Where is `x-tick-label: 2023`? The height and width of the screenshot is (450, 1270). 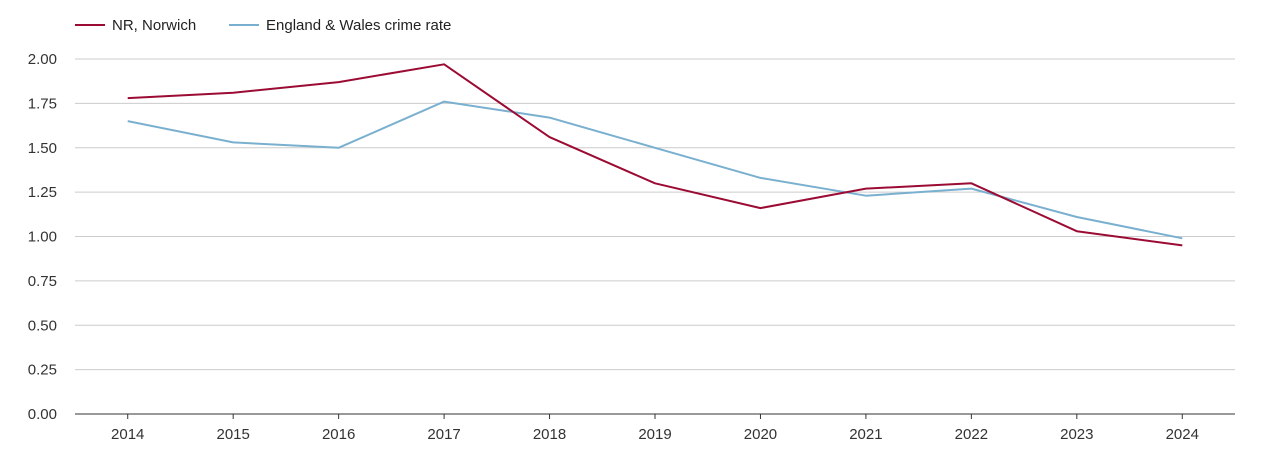 x-tick-label: 2023 is located at coordinates (1076, 434).